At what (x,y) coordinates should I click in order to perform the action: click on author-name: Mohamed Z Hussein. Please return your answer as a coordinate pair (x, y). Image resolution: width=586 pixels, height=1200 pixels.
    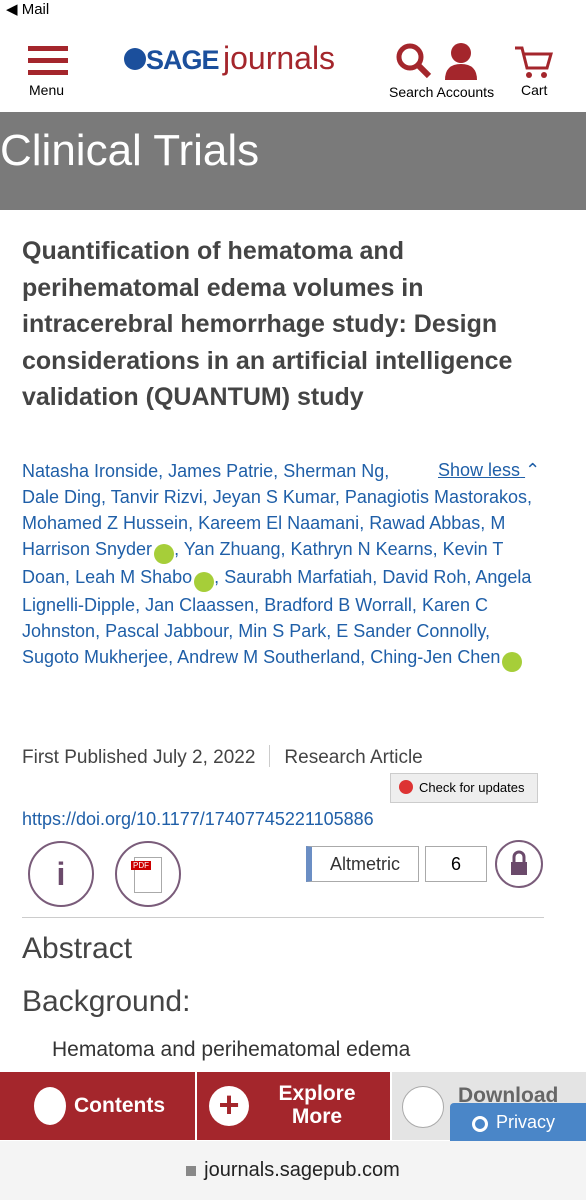
    Looking at the image, I should click on (105, 523).